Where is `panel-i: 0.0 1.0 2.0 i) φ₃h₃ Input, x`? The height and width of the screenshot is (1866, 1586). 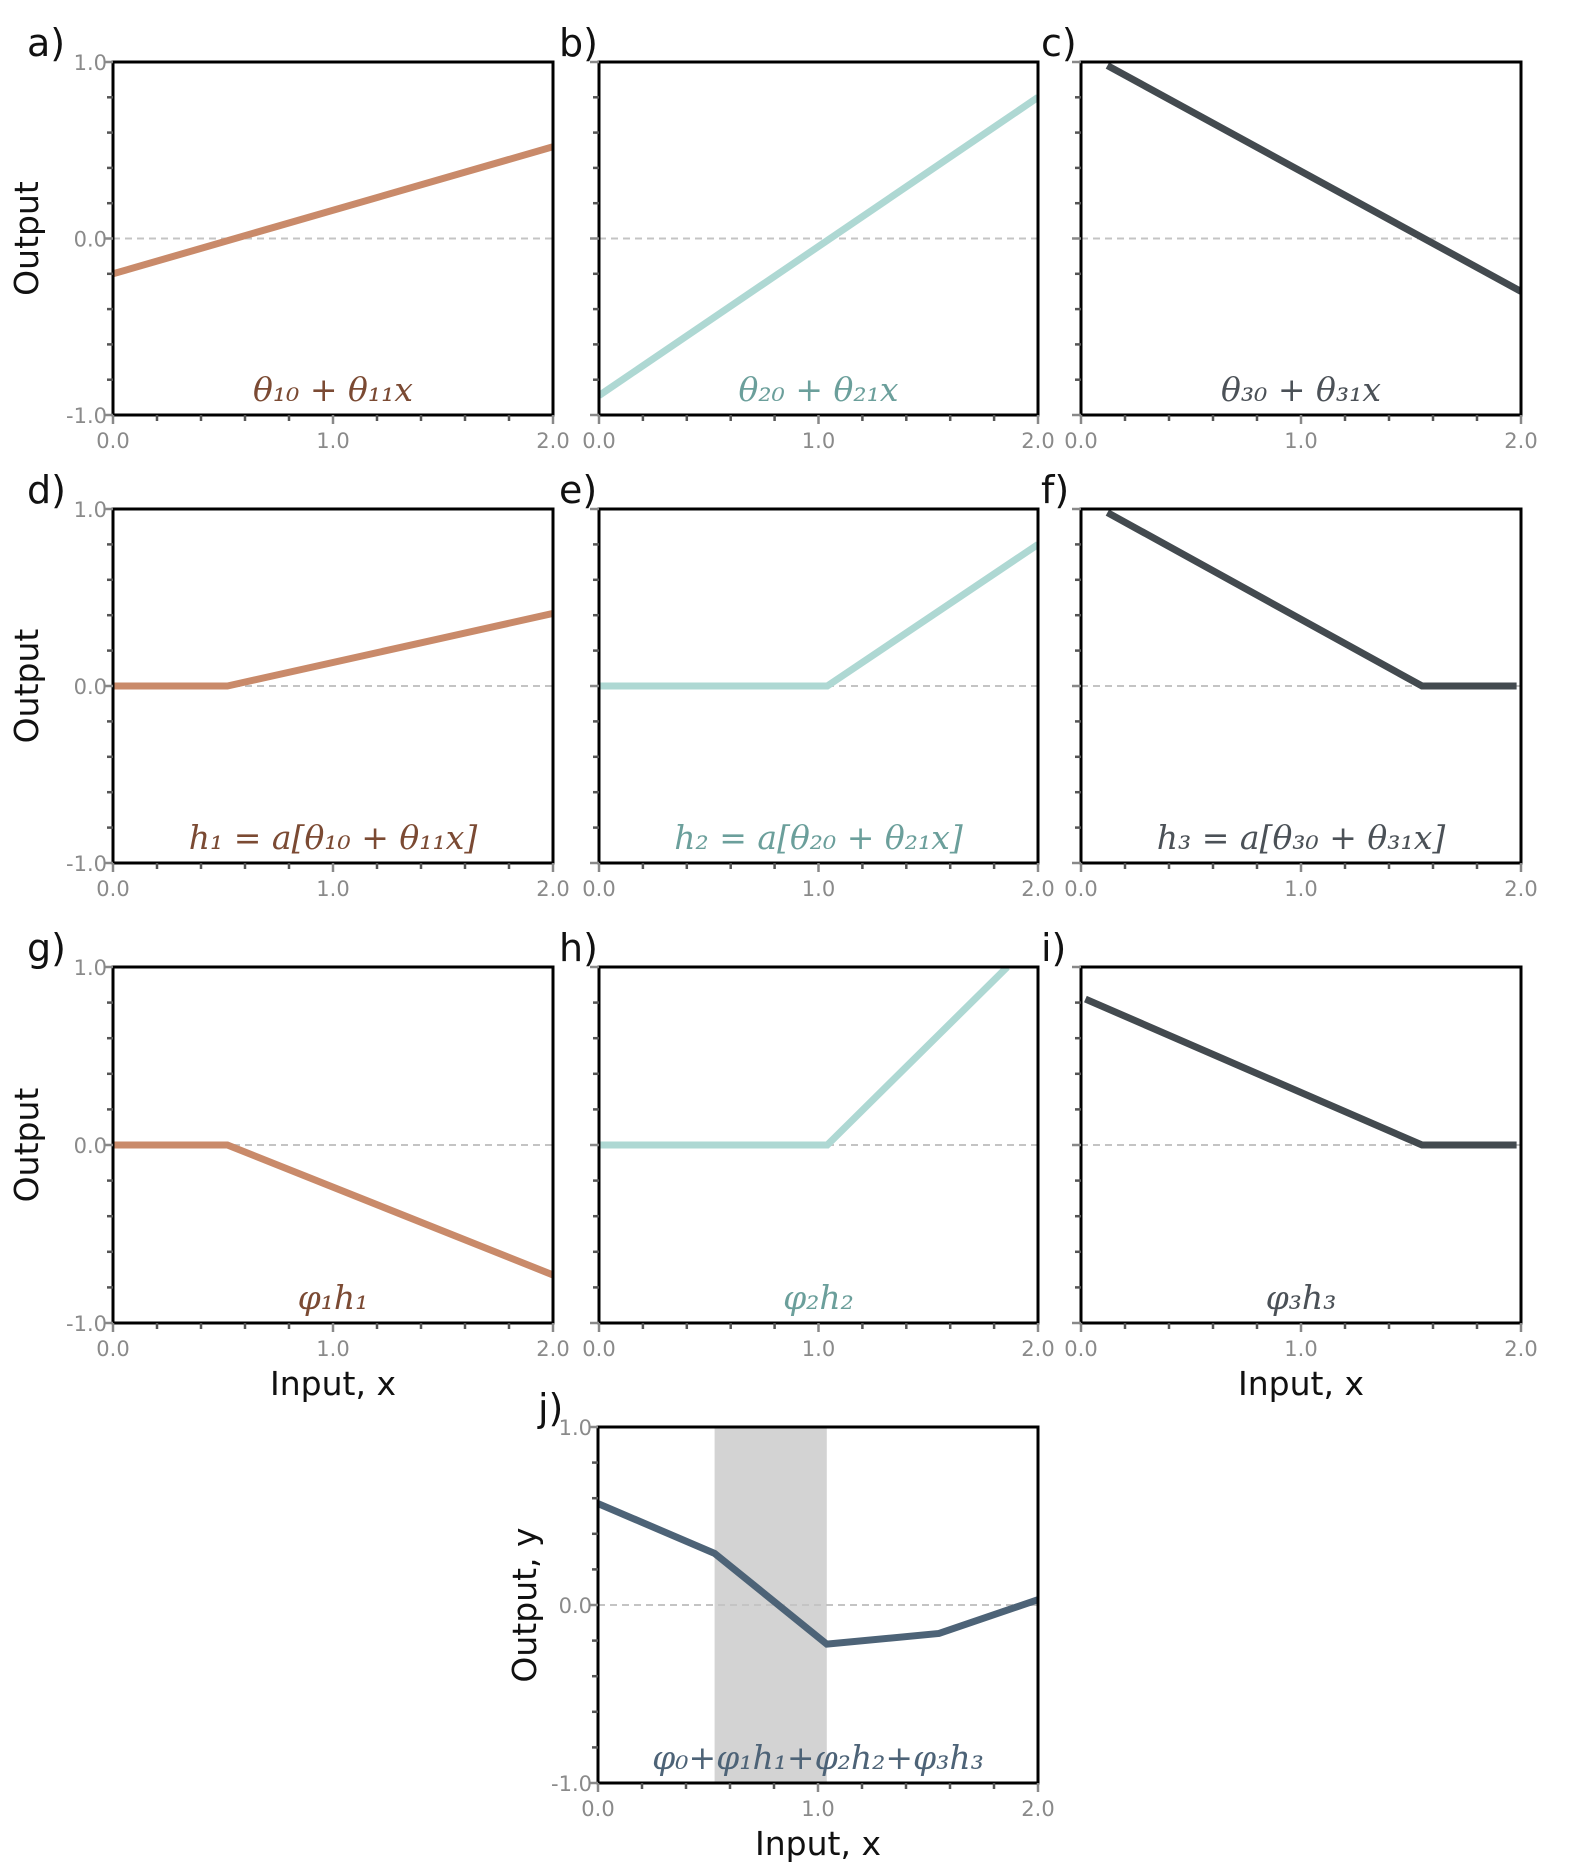
panel-i: 0.0 1.0 2.0 i) φ₃h₃ Input, x is located at coordinates (1289, 1164).